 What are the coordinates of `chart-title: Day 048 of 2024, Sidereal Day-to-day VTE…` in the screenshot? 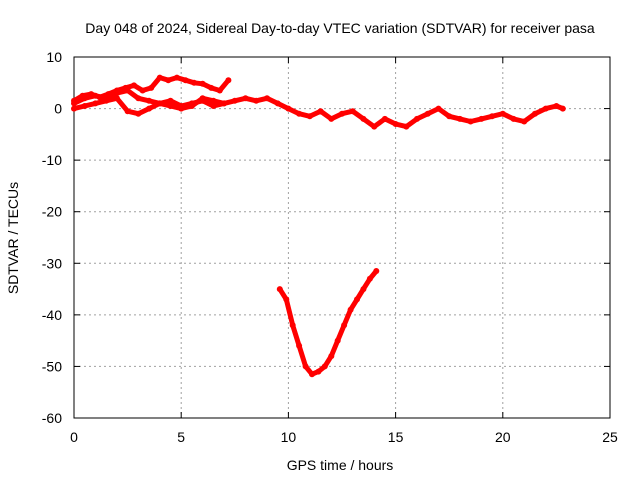 It's located at (340, 28).